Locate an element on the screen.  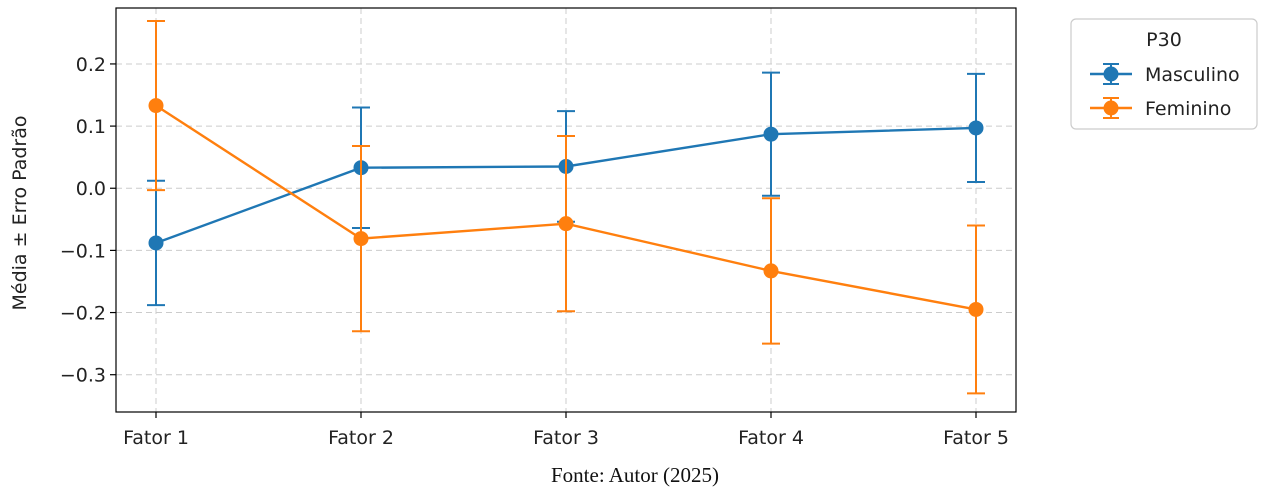
y-axis-label: Média ± Erro Padrão is located at coordinates (20, 213).